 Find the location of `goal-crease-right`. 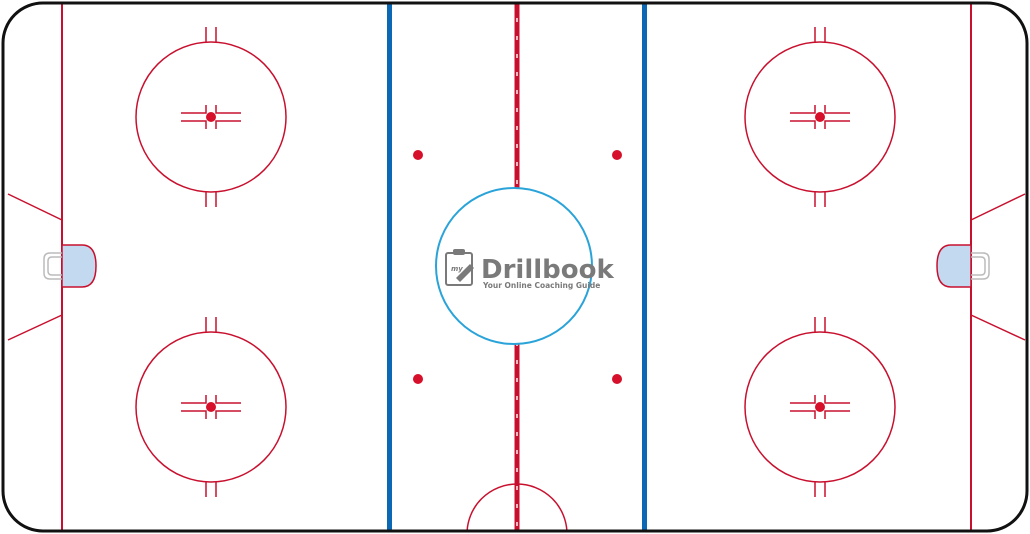

goal-crease-right is located at coordinates (954, 266).